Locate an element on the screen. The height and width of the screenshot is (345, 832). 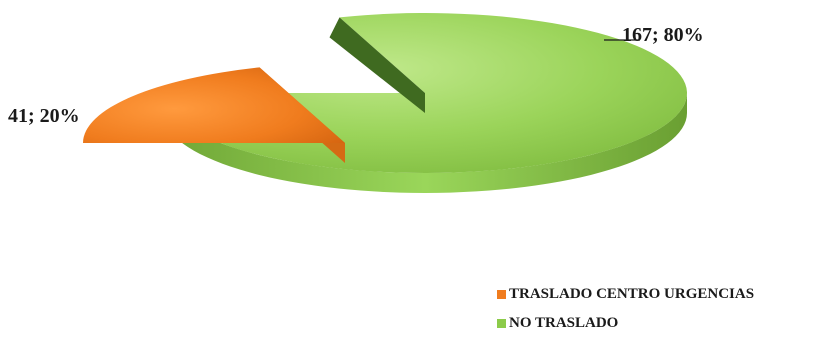
legend-item-traslado: TRASLADO CENTRO URGENCIAS is located at coordinates (625, 294).